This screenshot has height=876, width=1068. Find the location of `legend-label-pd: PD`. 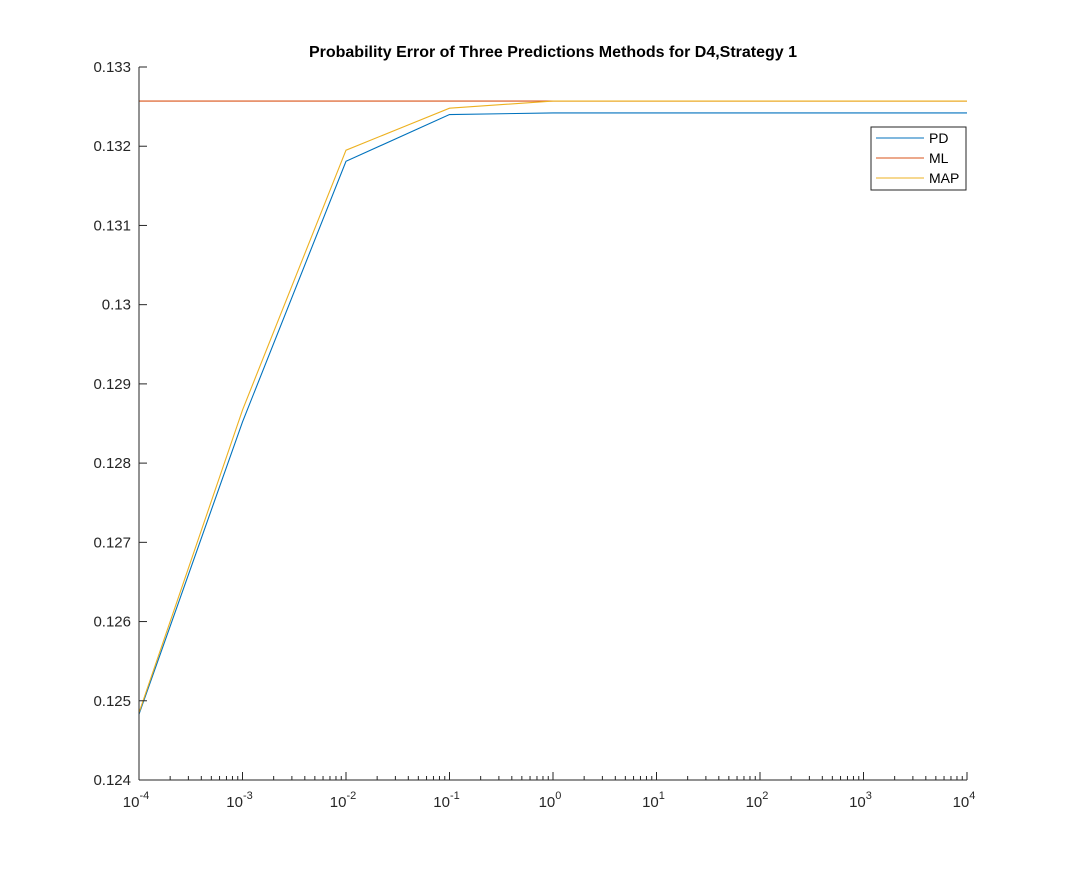

legend-label-pd: PD is located at coordinates (938, 138).